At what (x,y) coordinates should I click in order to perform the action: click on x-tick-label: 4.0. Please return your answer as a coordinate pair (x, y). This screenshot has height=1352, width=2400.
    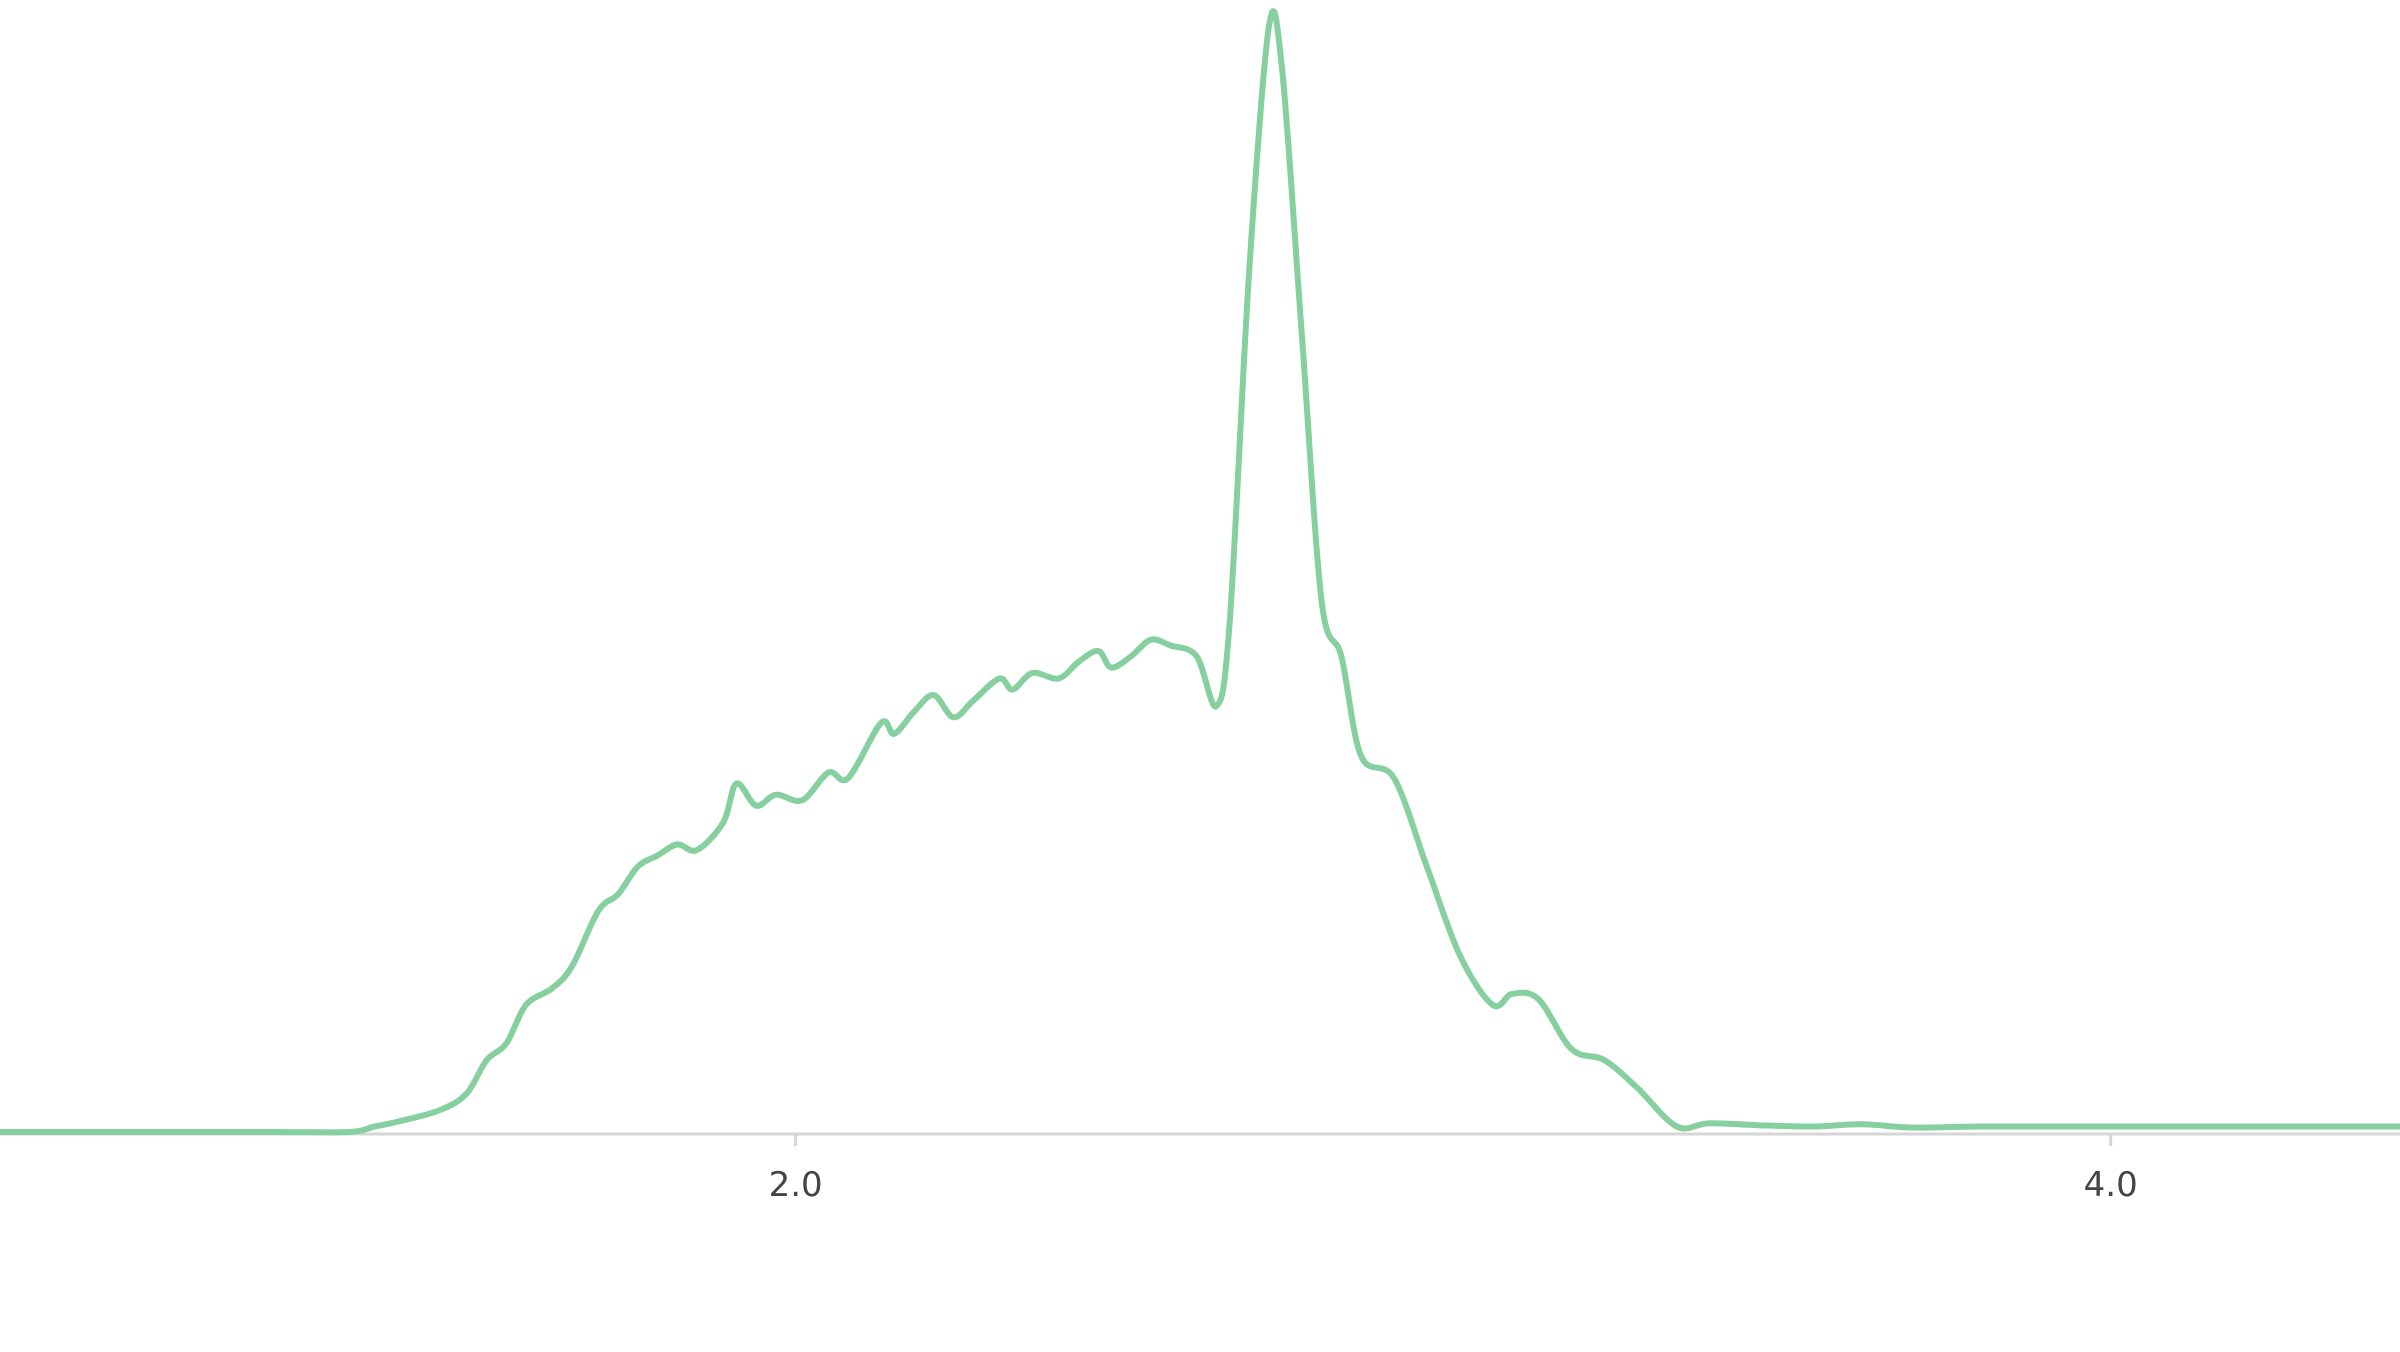
    Looking at the image, I should click on (2111, 1185).